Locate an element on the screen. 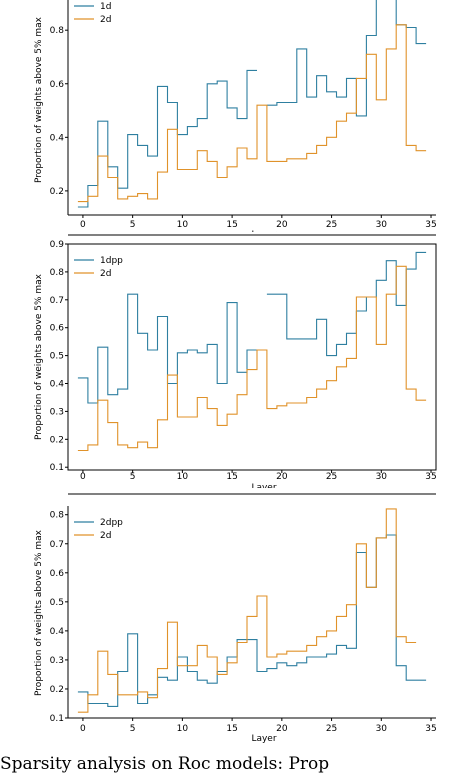 This screenshot has height=774, width=474. series-line-1dpp is located at coordinates (252, 327).